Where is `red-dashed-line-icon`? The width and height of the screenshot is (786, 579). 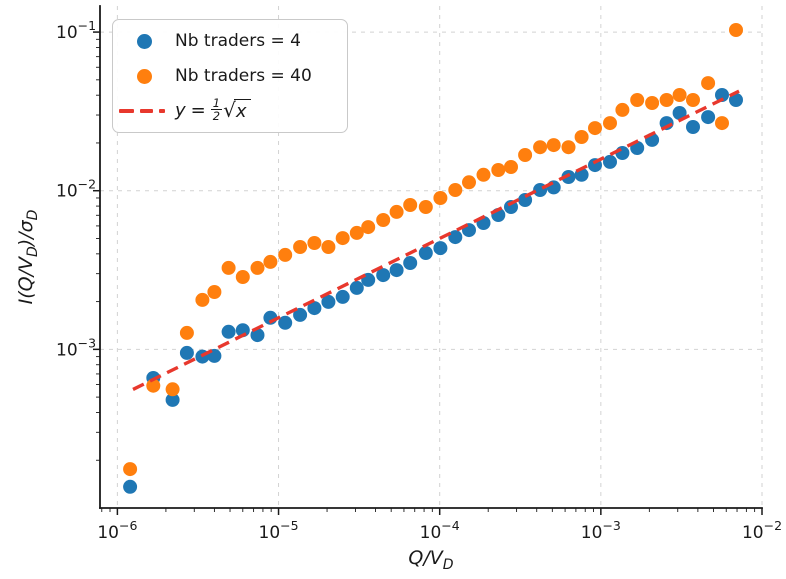
red-dashed-line-icon is located at coordinates (144, 110).